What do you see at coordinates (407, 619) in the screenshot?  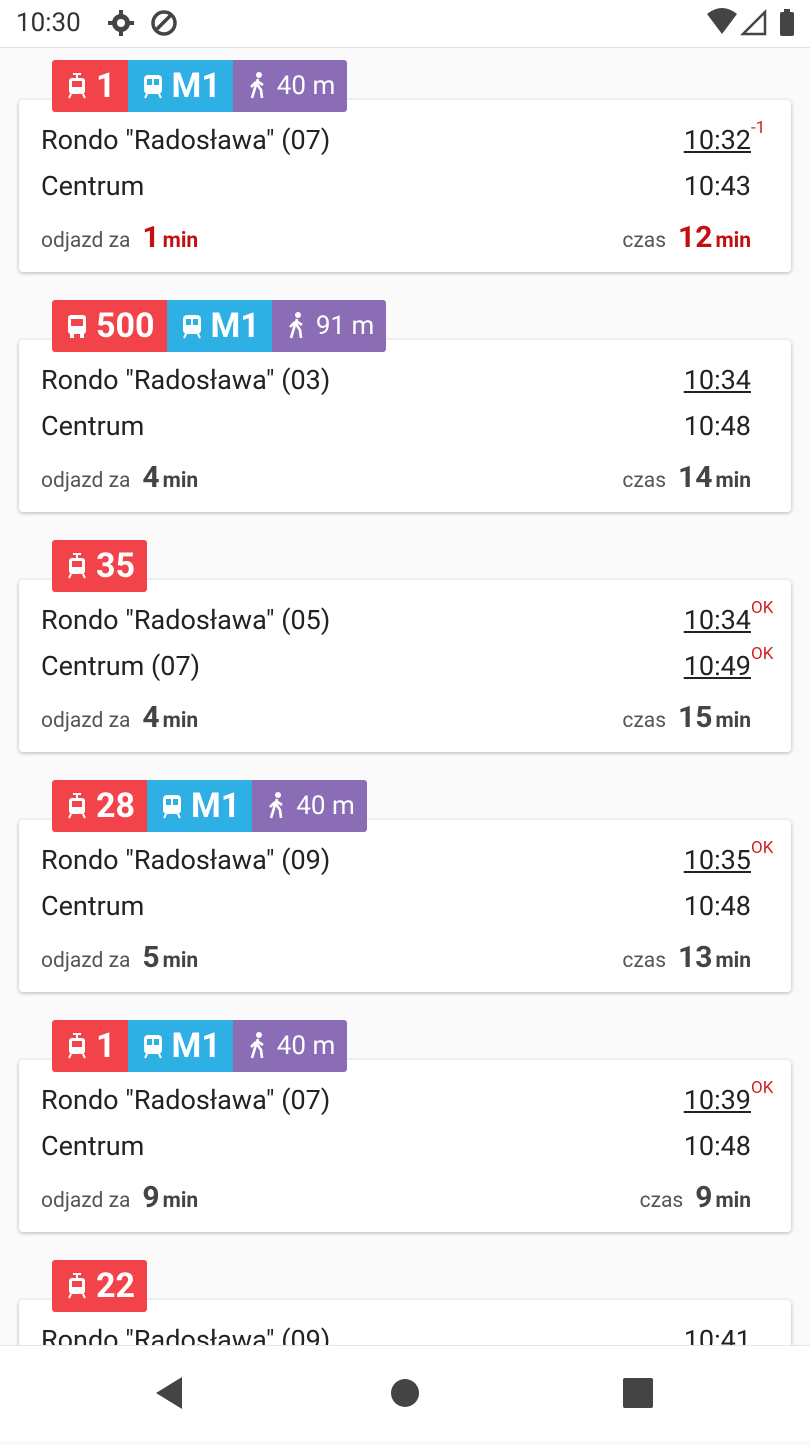 I see `stop-row: Rondo "Radosława" (05) 10:34 OK` at bounding box center [407, 619].